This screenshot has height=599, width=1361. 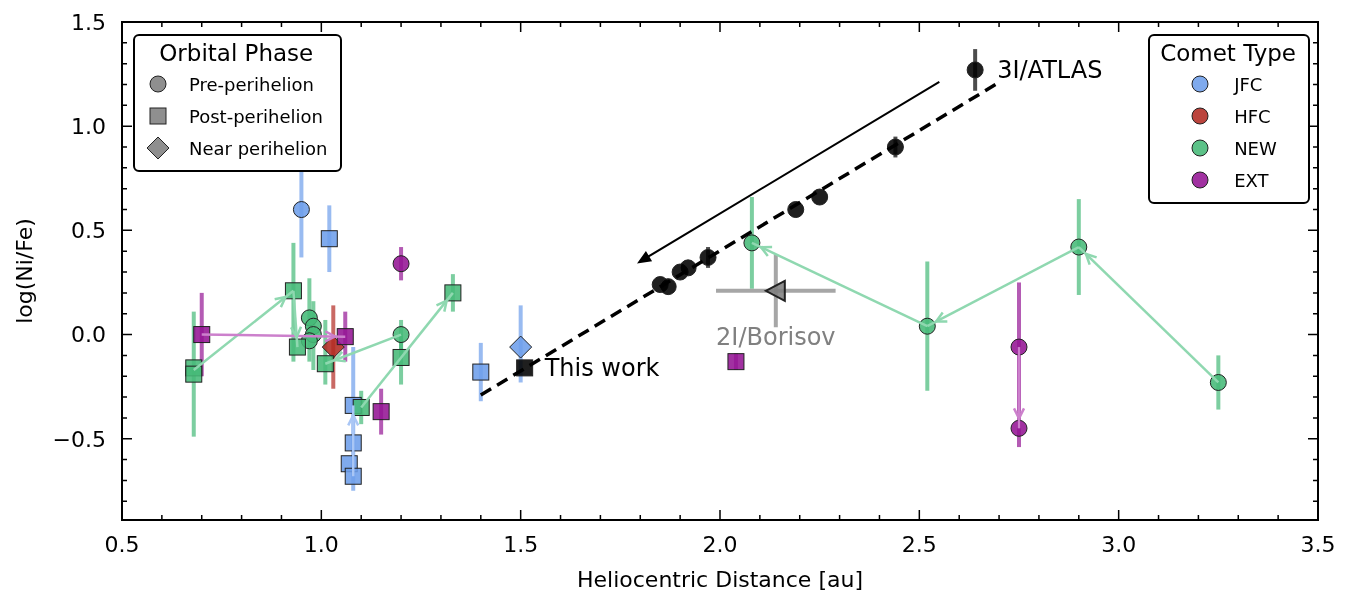 What do you see at coordinates (720, 579) in the screenshot?
I see `x-axis-title: Heliocentric Distance [au]` at bounding box center [720, 579].